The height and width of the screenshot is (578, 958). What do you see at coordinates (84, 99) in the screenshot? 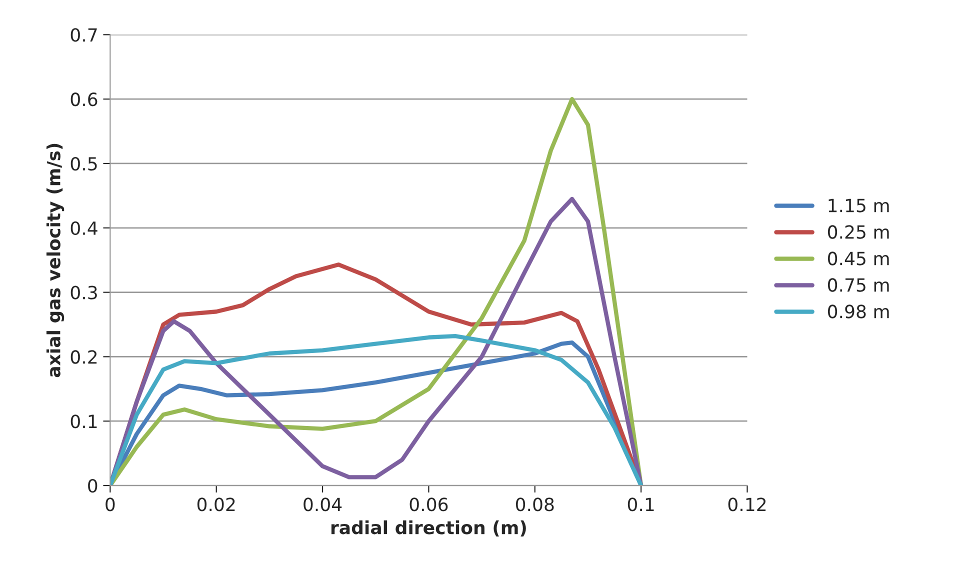
I see `y-tick-label: 0.6` at bounding box center [84, 99].